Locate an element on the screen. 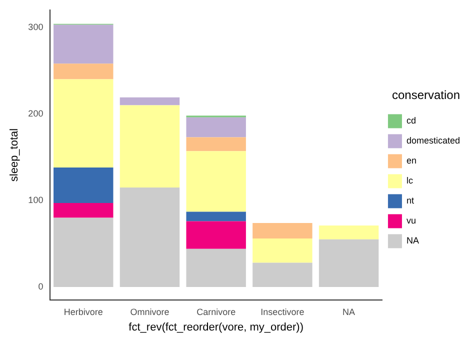  legend-label: en is located at coordinates (411, 161).